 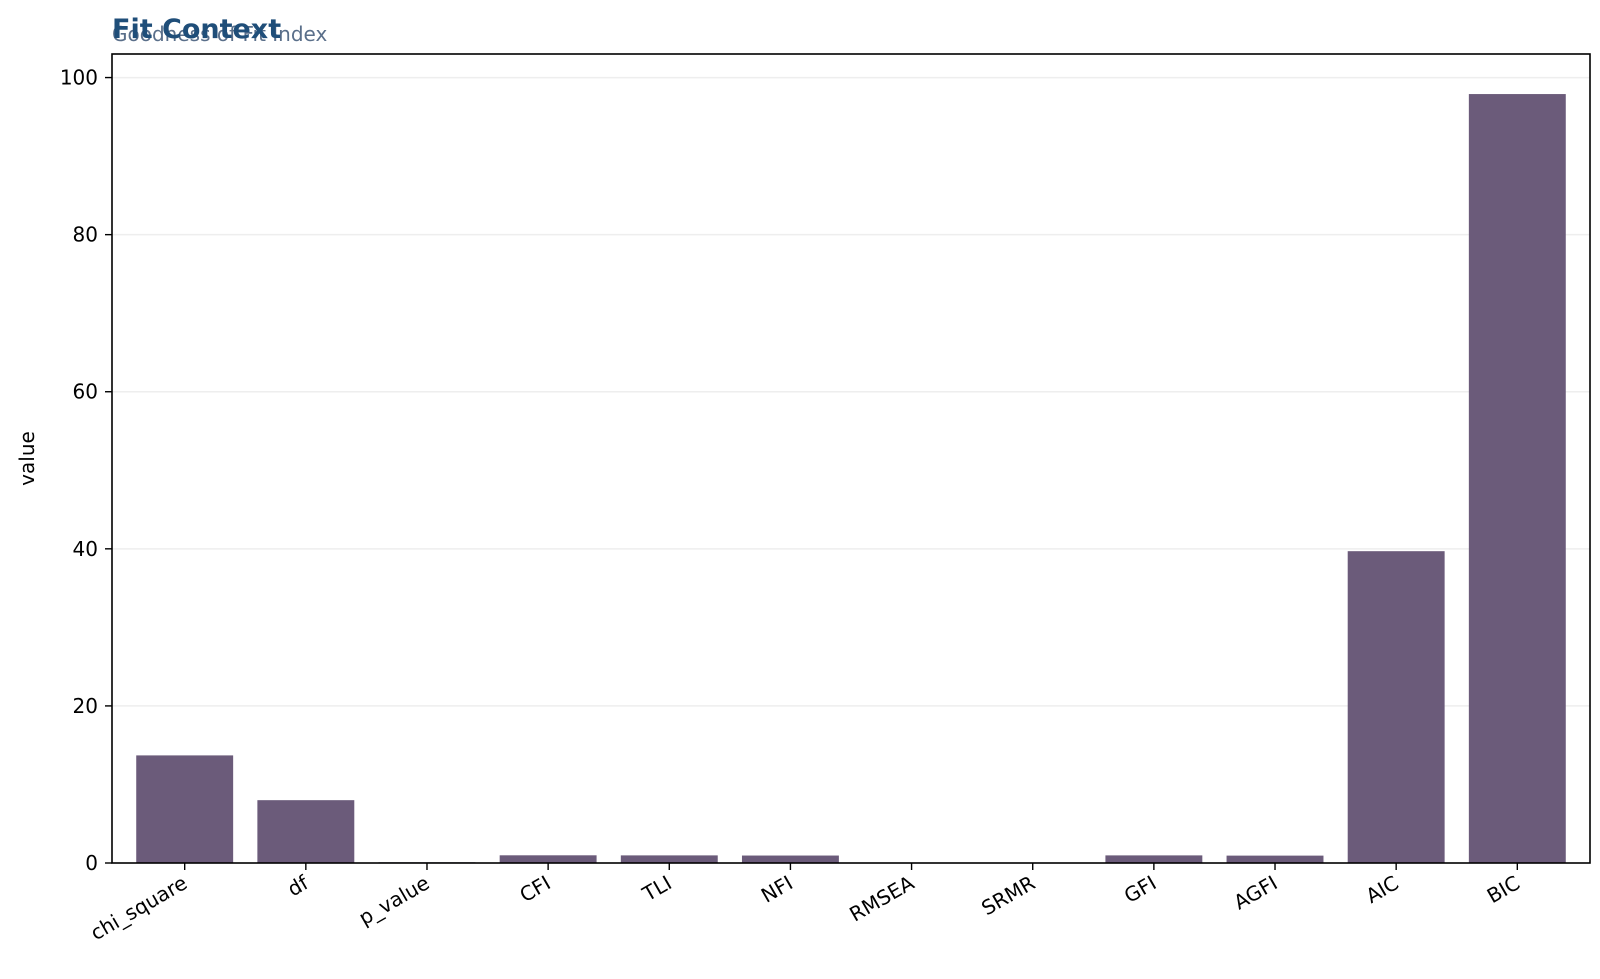 I want to click on y-tick-label: 40, so click(x=85, y=549).